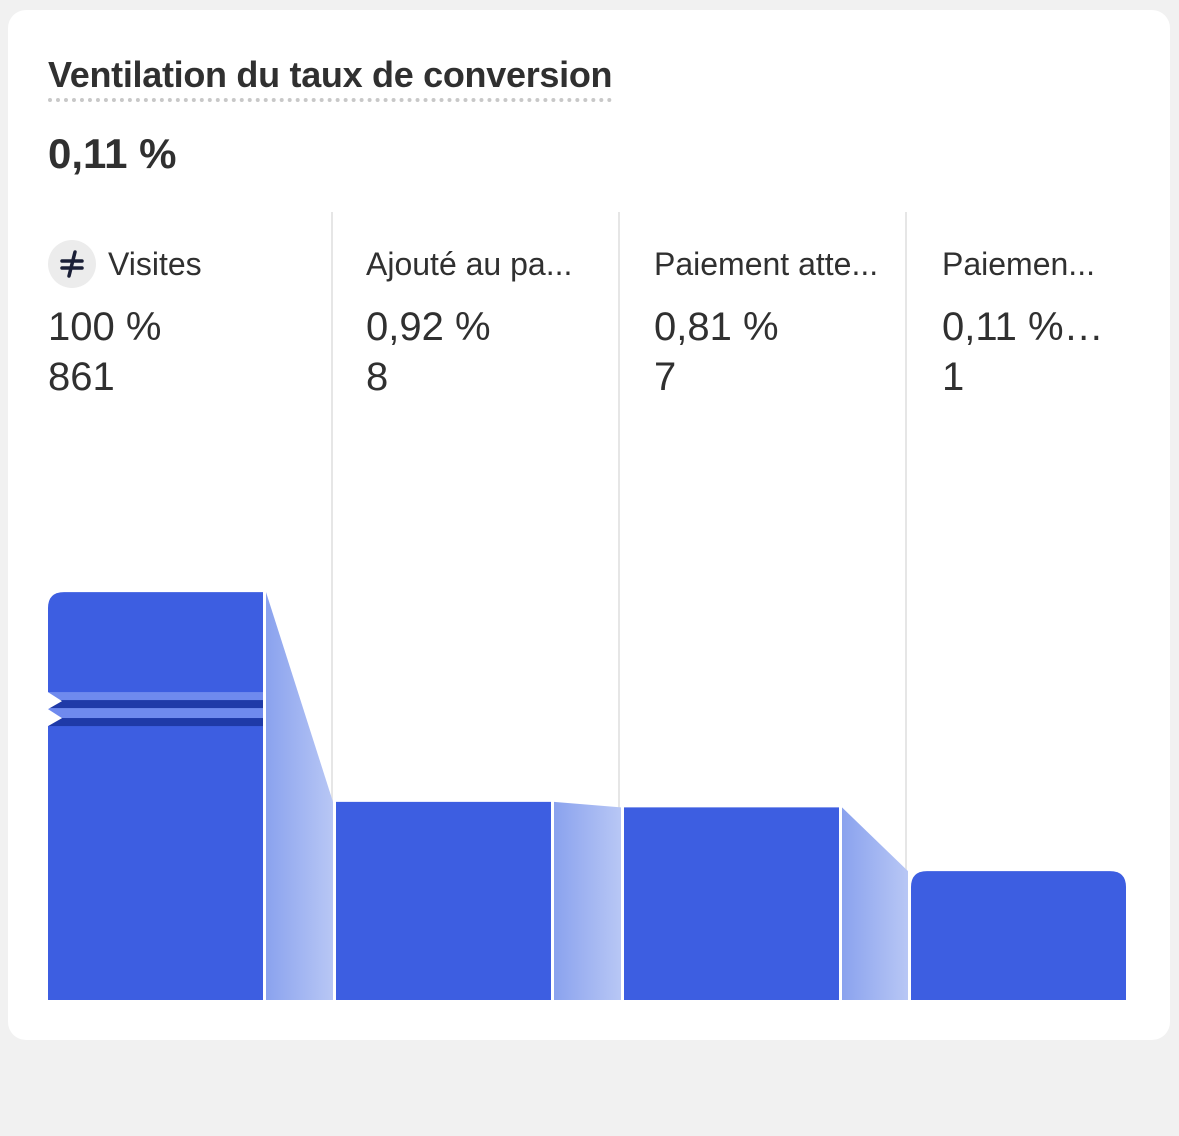  I want to click on step-column: Paiement atte... 0,81 % 7, so click(766, 322).